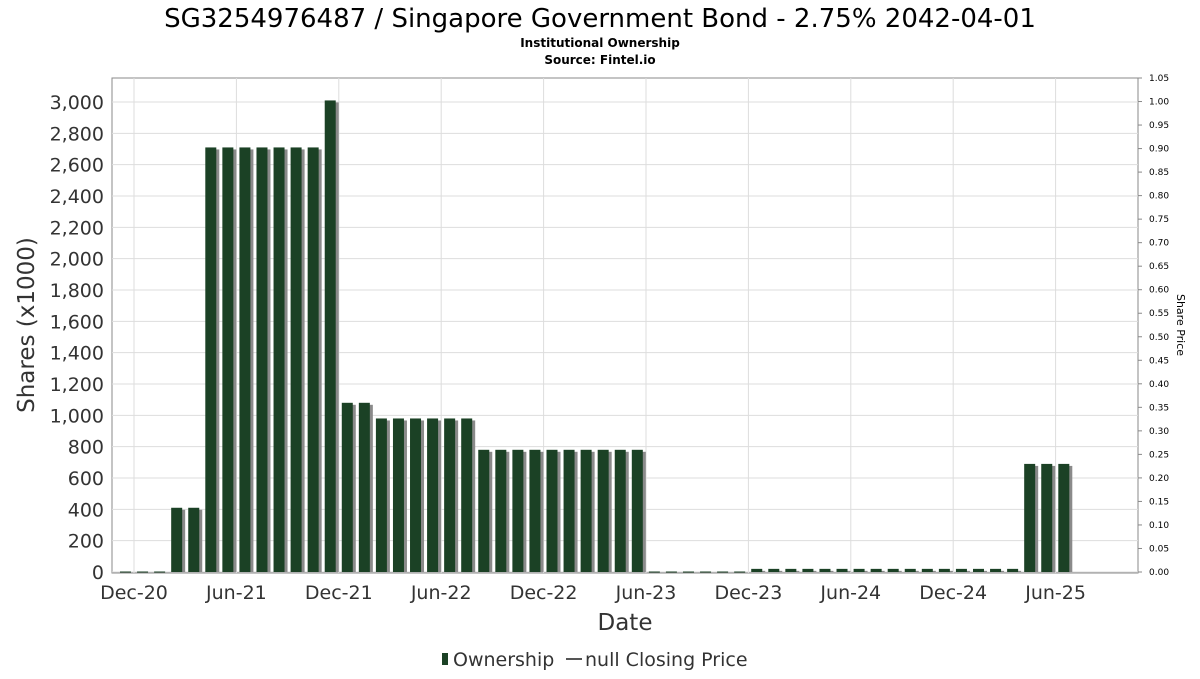  What do you see at coordinates (441, 593) in the screenshot?
I see `x-tick-label: Jun-22` at bounding box center [441, 593].